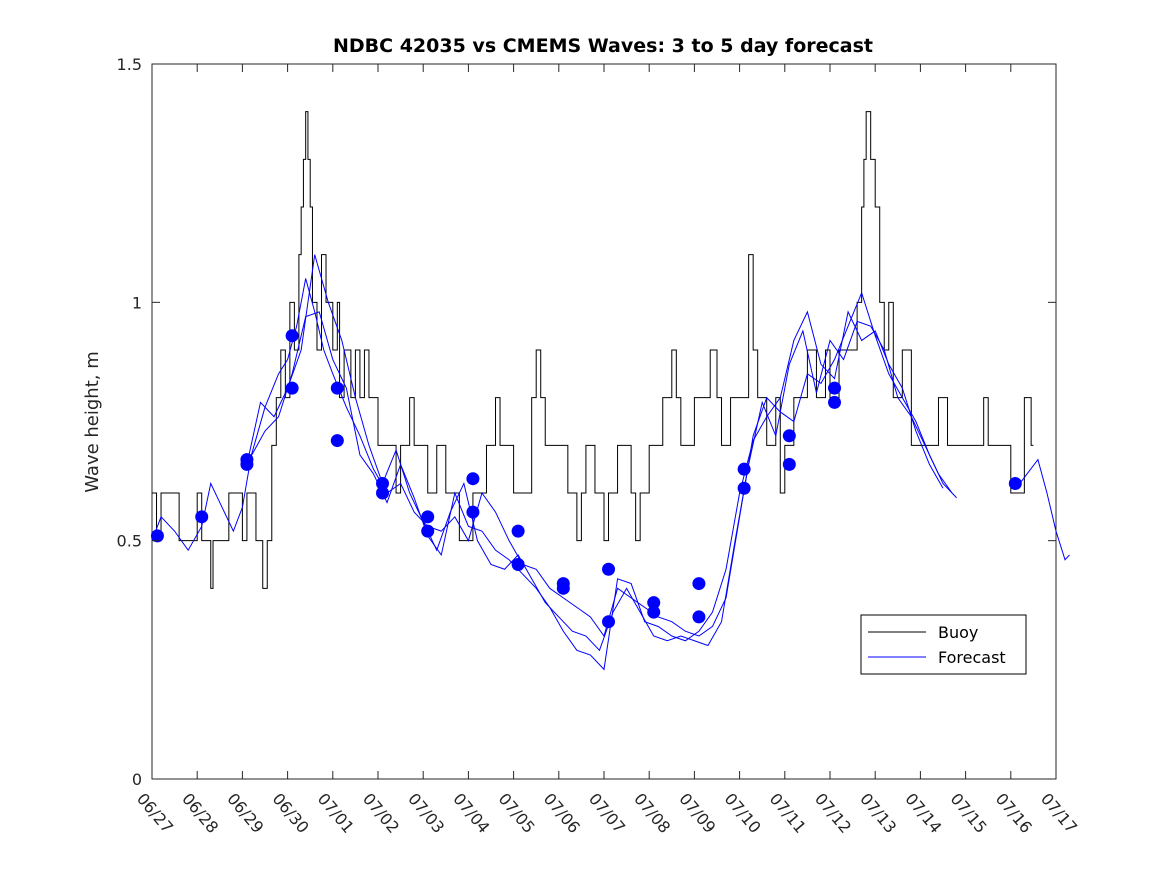 This screenshot has width=1167, height=875. I want to click on legend: Buoy Forecast, so click(943, 644).